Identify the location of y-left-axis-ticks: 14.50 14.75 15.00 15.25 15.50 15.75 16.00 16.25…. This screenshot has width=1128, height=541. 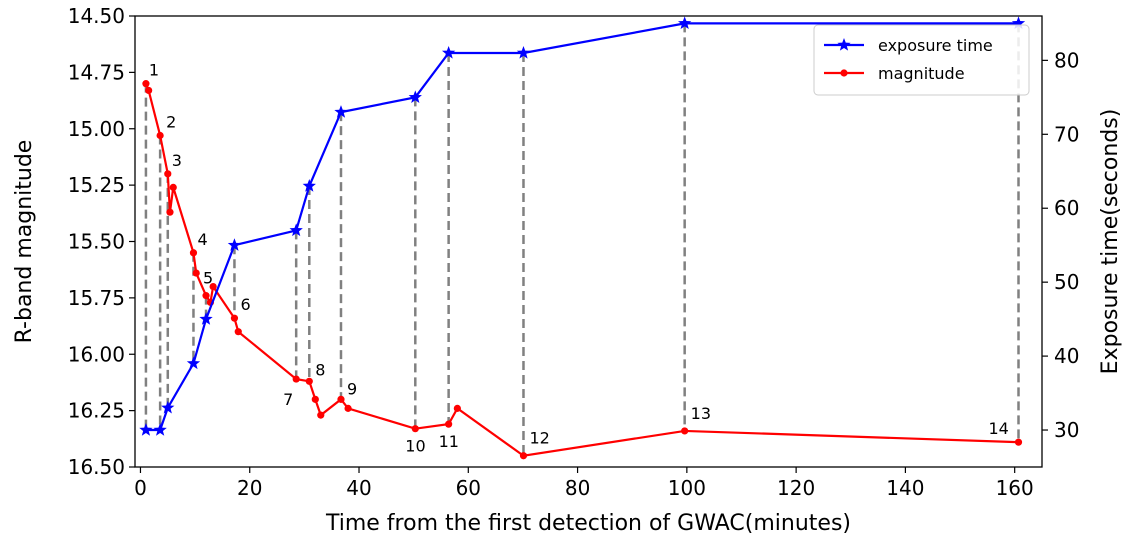
(101, 241).